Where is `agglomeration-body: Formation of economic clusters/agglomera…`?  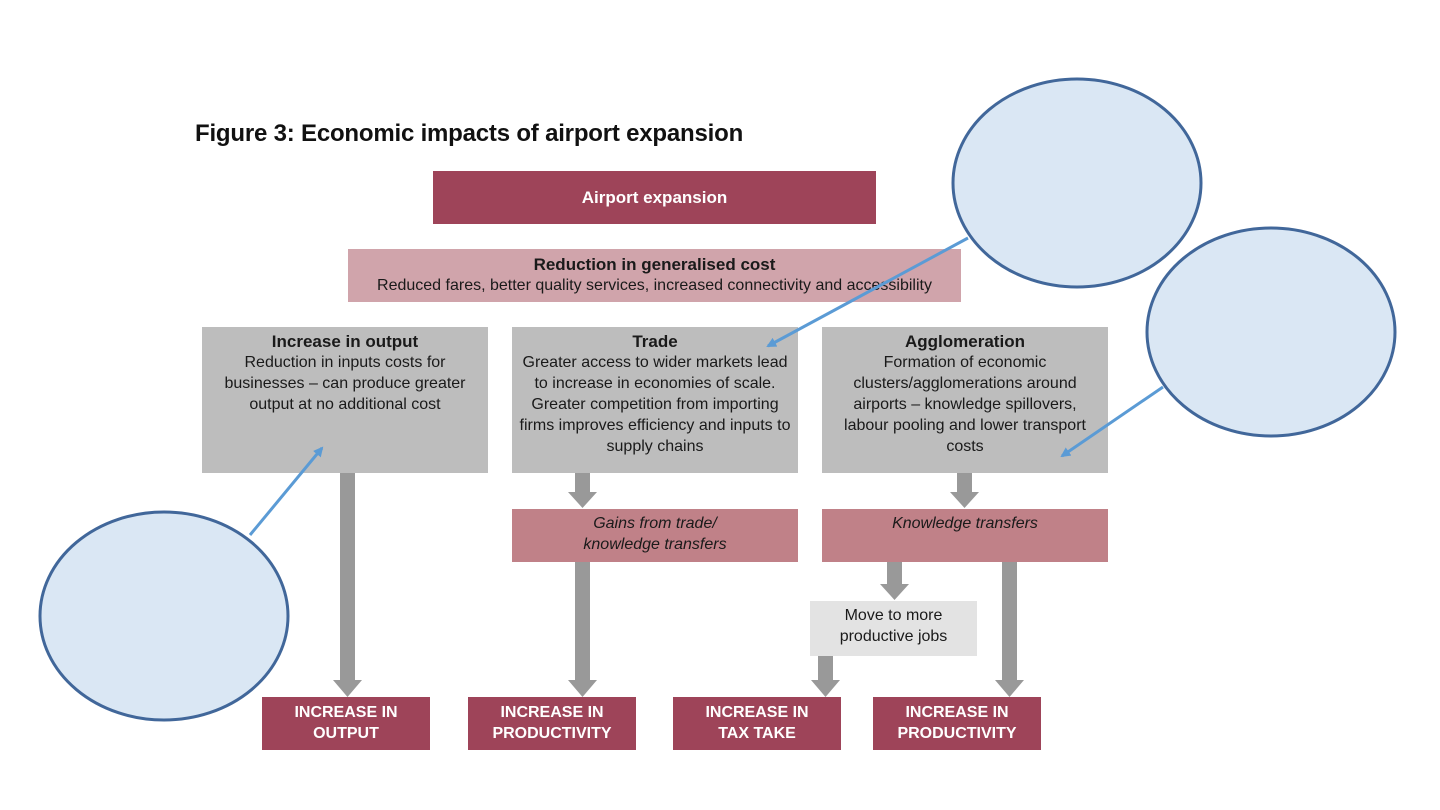 agglomeration-body: Formation of economic clusters/agglomera… is located at coordinates (965, 404).